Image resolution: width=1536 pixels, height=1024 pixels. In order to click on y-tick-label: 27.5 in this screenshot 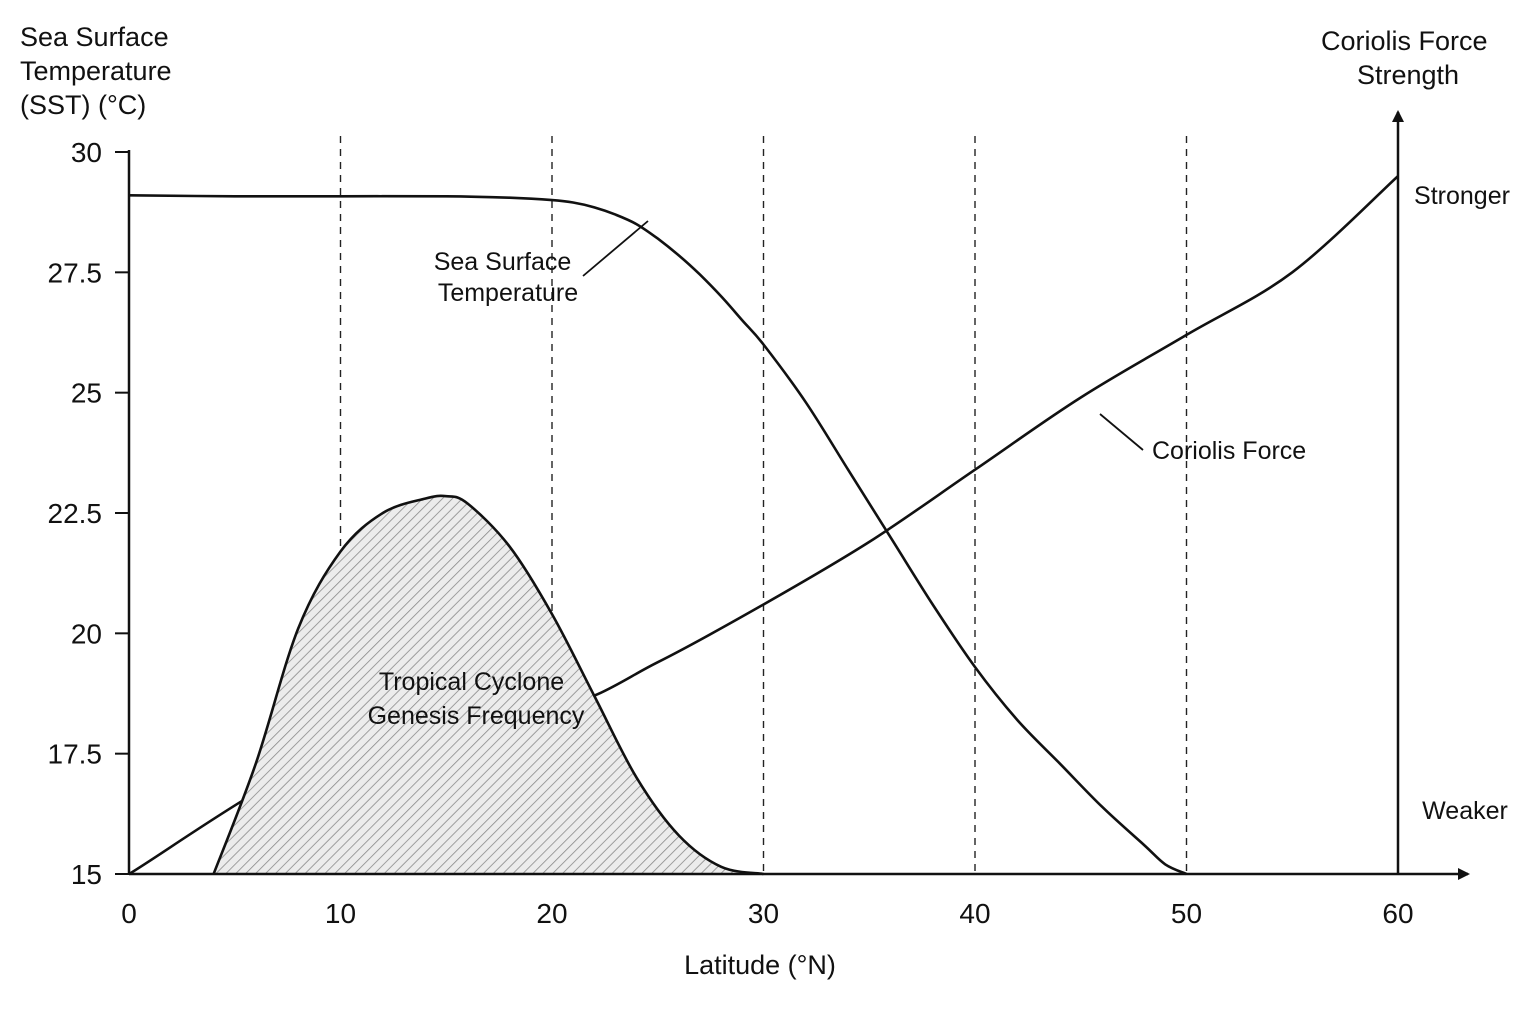, I will do `click(75, 272)`.